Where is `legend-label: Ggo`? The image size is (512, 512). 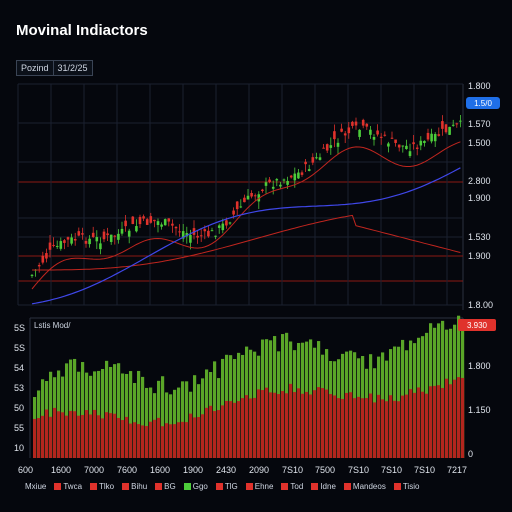
legend-label: Ggo is located at coordinates (200, 486).